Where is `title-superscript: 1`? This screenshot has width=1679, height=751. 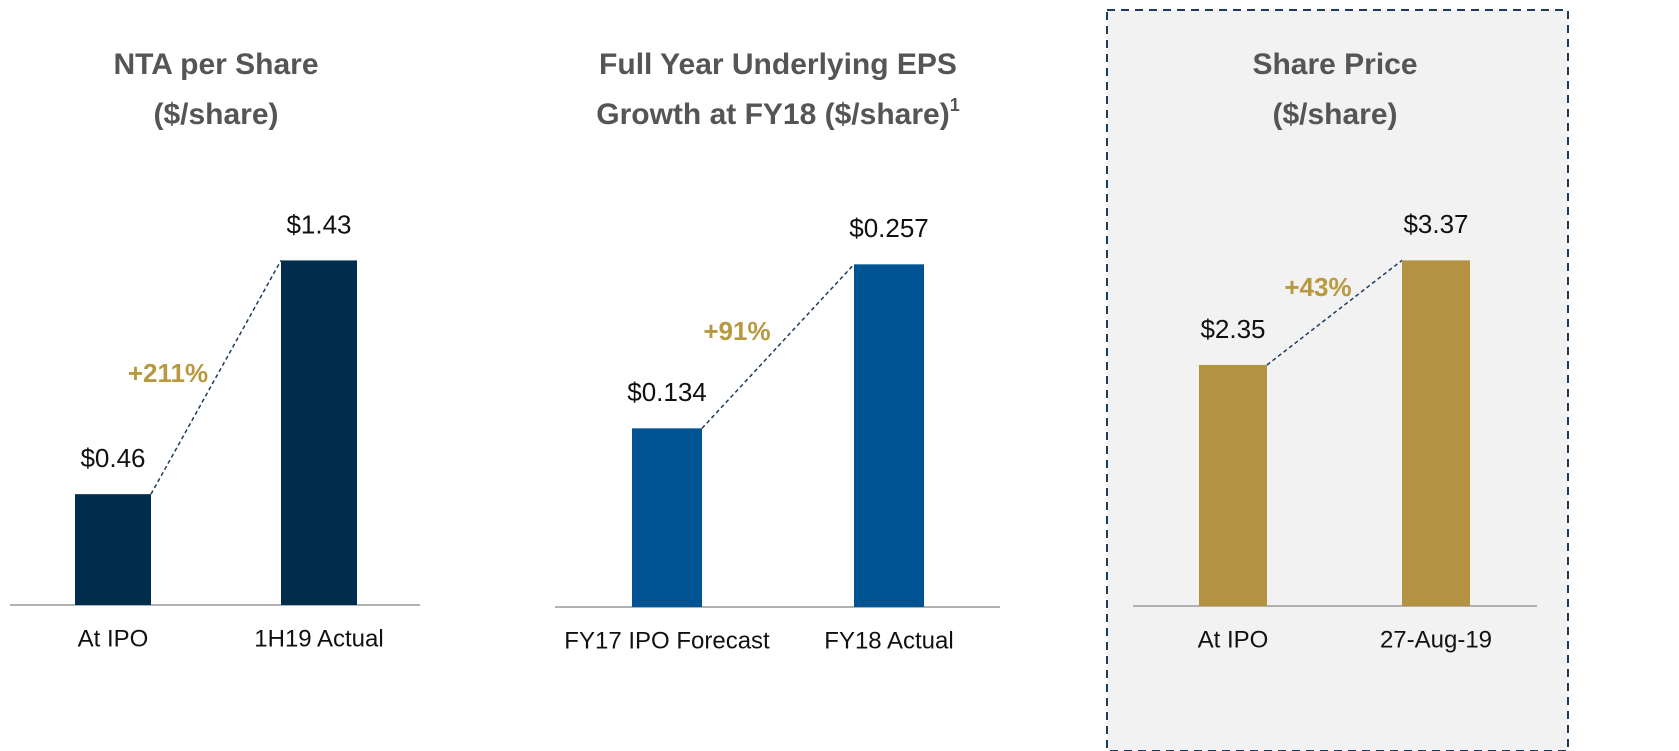 title-superscript: 1 is located at coordinates (955, 105).